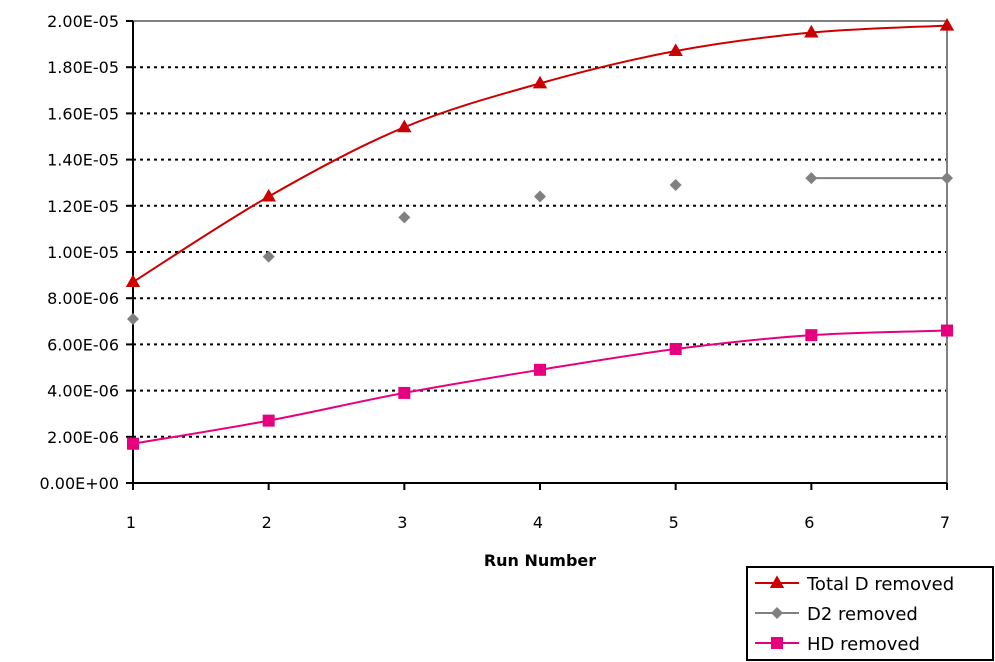 The image size is (995, 662). What do you see at coordinates (83, 344) in the screenshot?
I see `y-tick-label: 6.00E-06` at bounding box center [83, 344].